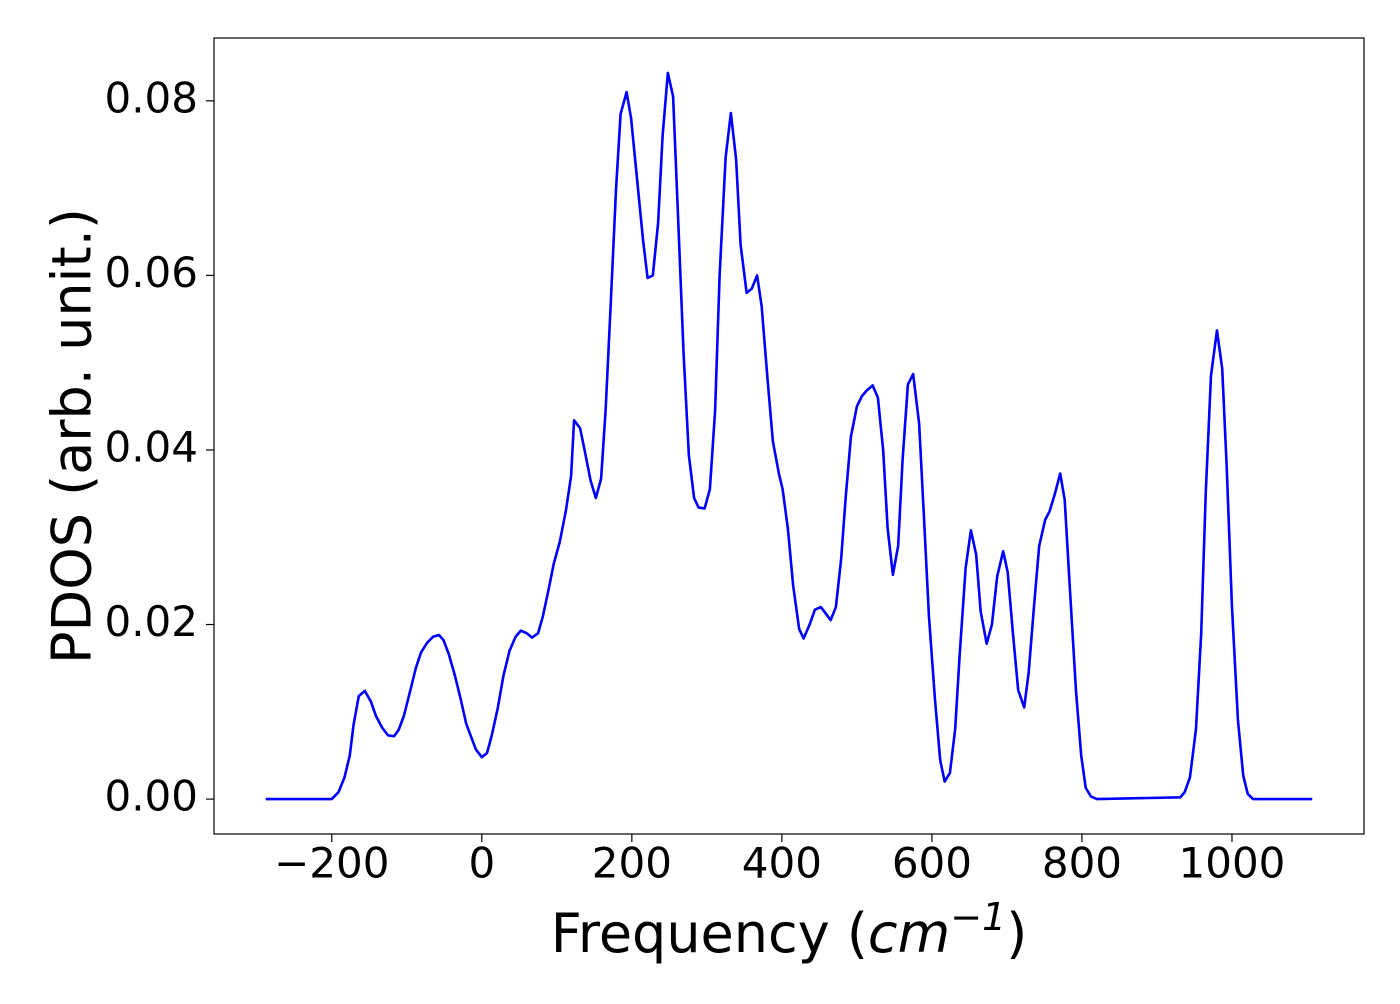 This screenshot has height=1004, width=1400. I want to click on y-tick-label: 0.04, so click(151, 446).